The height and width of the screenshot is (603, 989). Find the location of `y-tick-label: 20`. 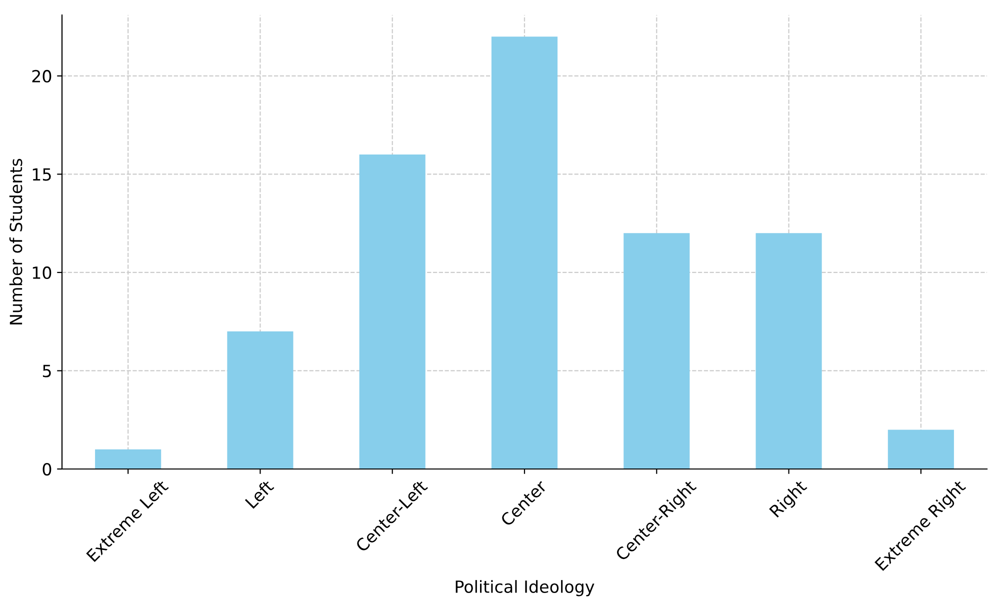

y-tick-label: 20 is located at coordinates (42, 76).